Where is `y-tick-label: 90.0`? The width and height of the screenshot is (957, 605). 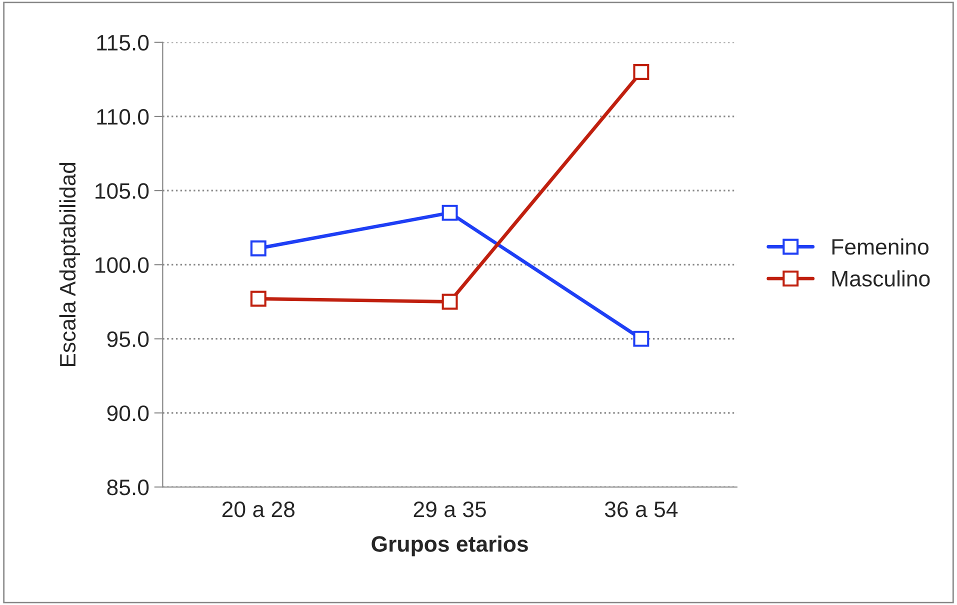 y-tick-label: 90.0 is located at coordinates (128, 413).